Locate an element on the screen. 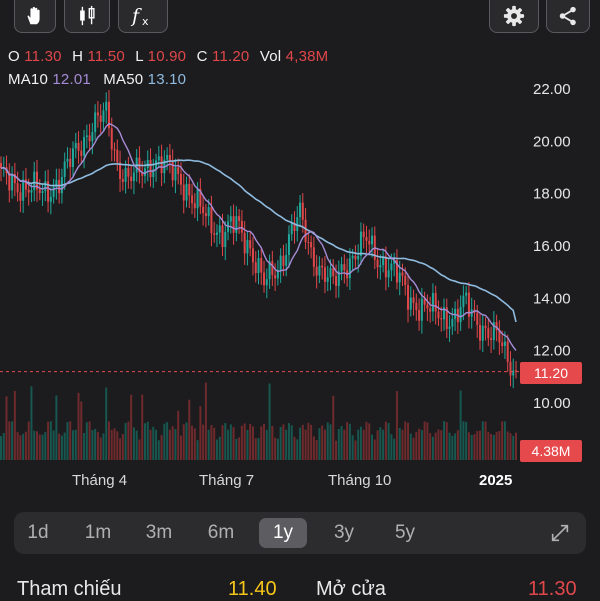  timeframe-6m: 6m is located at coordinates (221, 532).